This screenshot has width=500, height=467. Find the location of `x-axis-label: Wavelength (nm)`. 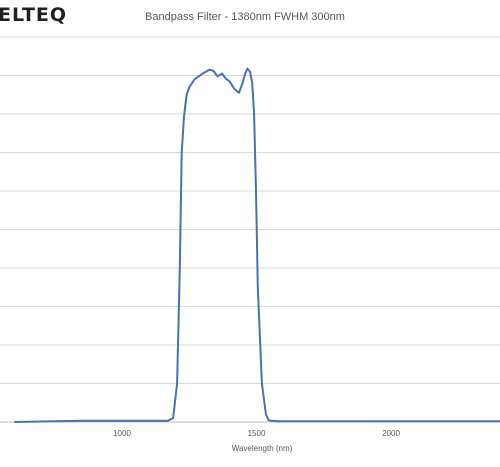

x-axis-label: Wavelength (nm) is located at coordinates (262, 448).